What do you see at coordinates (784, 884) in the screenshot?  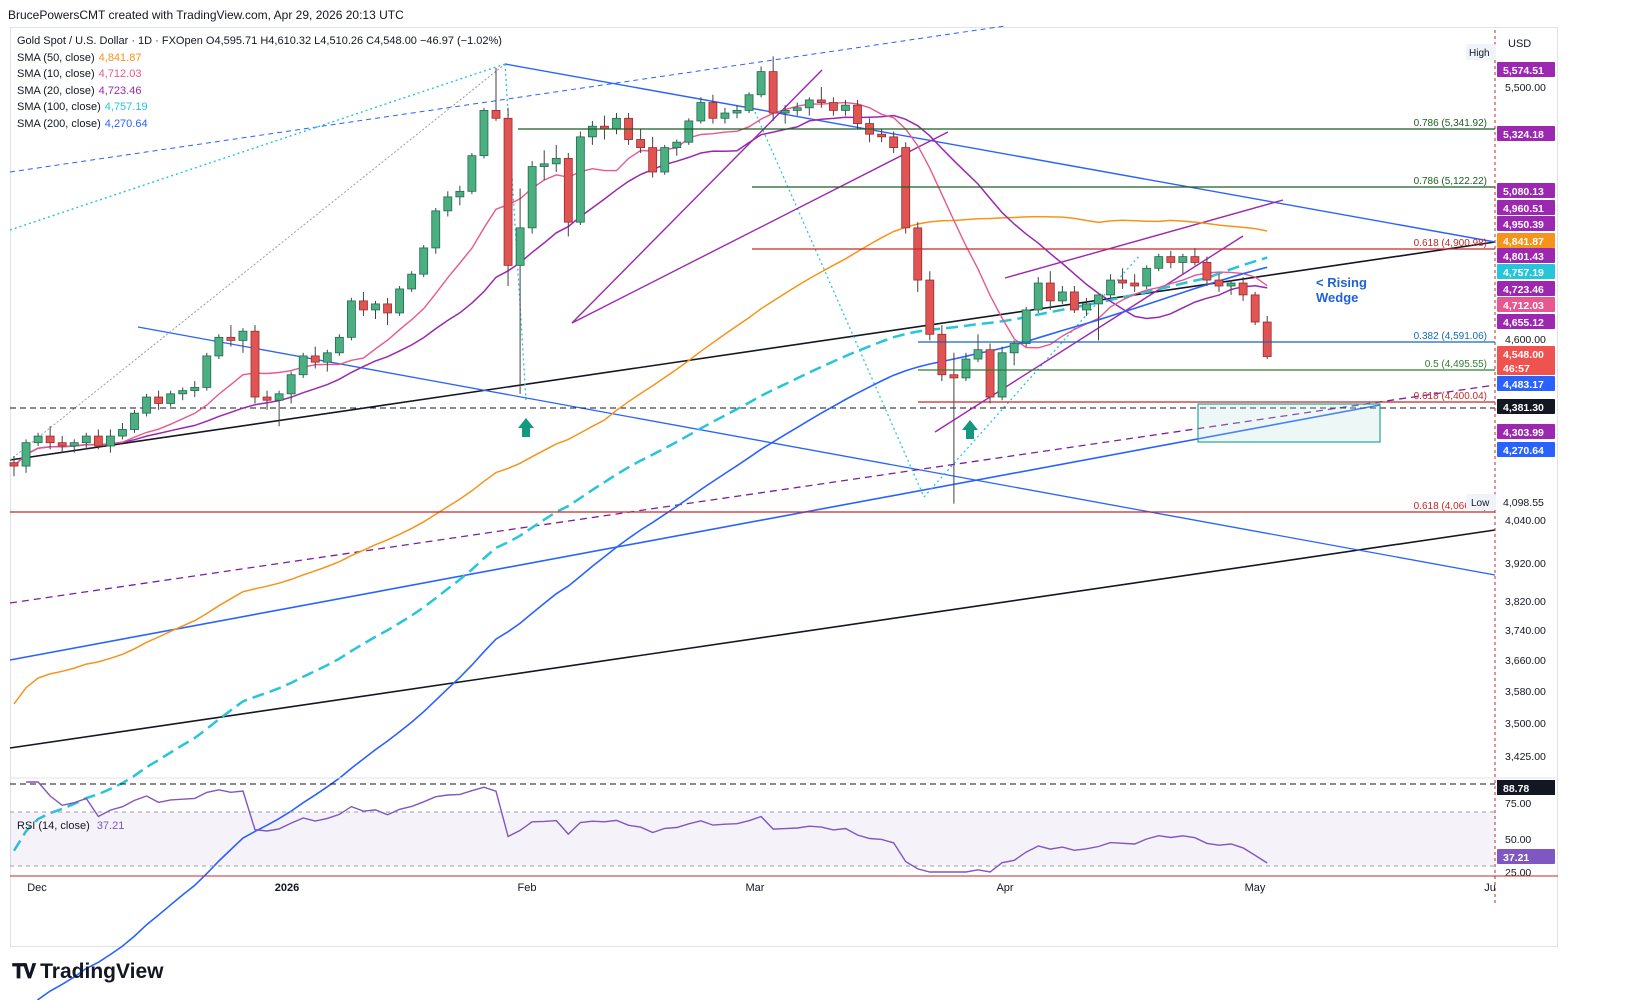 I see `time-axis-layer: Dec 2026 Feb Mar Apr May Ju` at bounding box center [784, 884].